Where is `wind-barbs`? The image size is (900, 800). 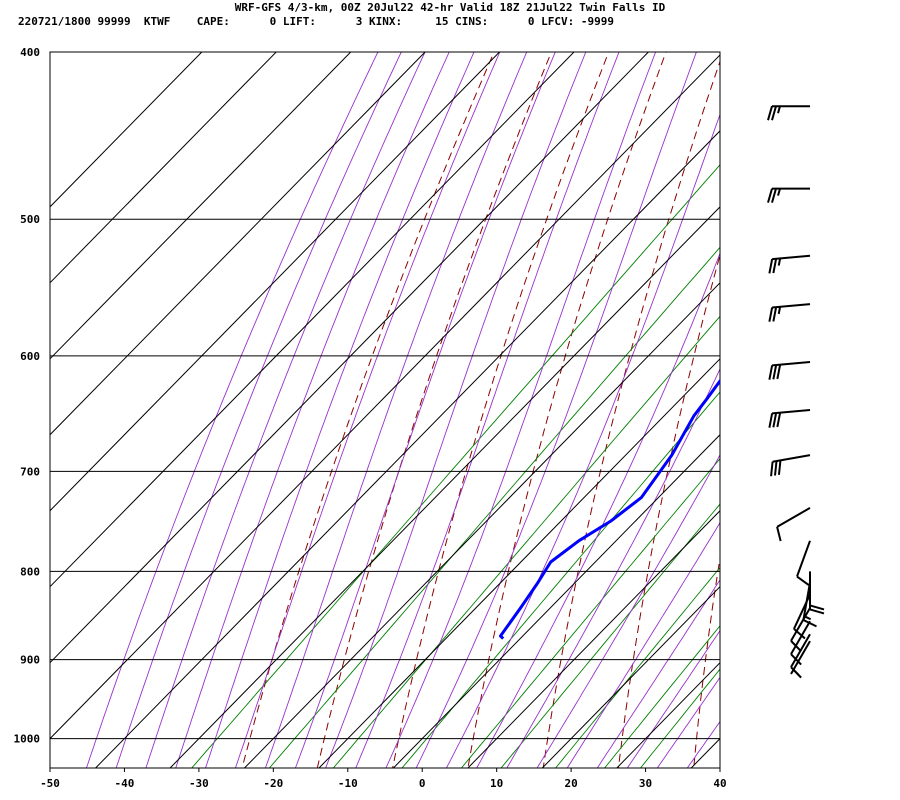 wind-barbs is located at coordinates (796, 392).